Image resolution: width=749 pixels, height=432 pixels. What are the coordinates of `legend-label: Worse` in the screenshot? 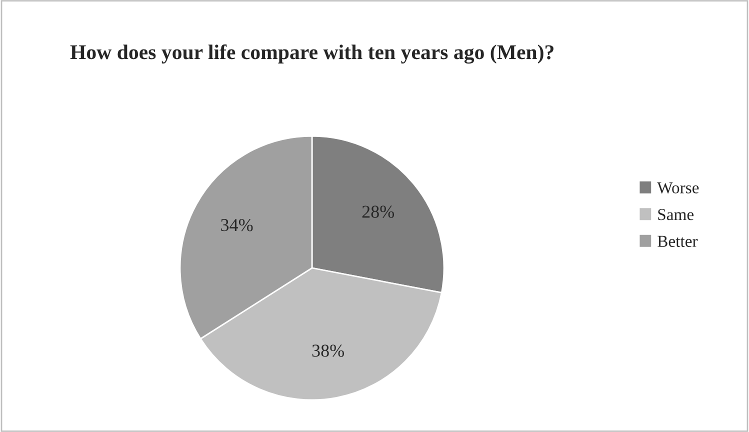 It's located at (678, 188).